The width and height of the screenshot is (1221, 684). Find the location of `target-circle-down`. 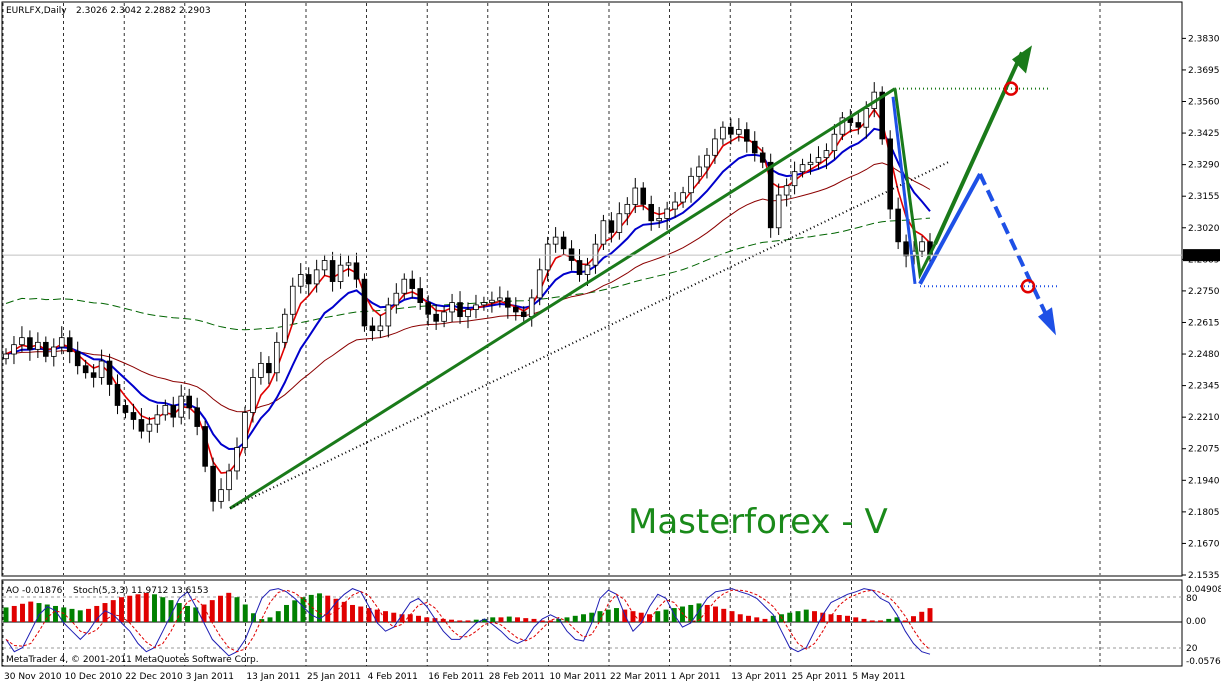

target-circle-down is located at coordinates (1028, 286).